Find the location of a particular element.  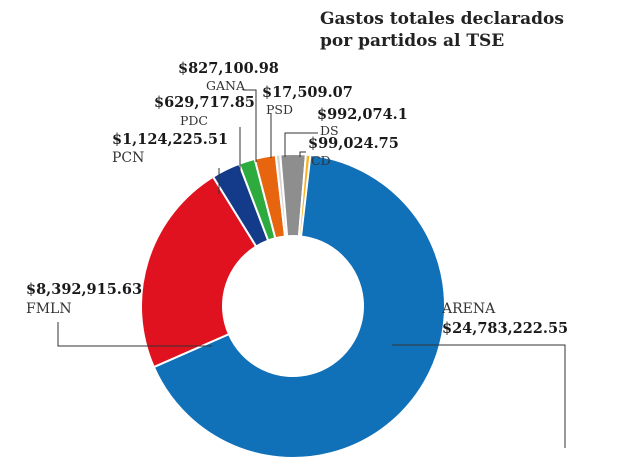

chart-title-line-1: Gastos totales declarados is located at coordinates (442, 19).